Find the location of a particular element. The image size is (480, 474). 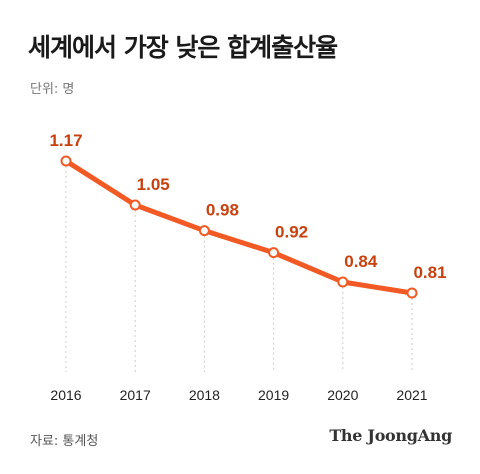

data-point-2019 is located at coordinates (274, 253).